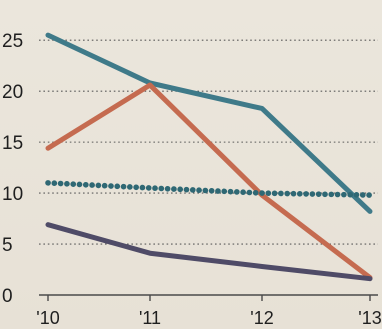 Image resolution: width=382 pixels, height=329 pixels. What do you see at coordinates (12, 41) in the screenshot?
I see `y-tick-label: 25` at bounding box center [12, 41].